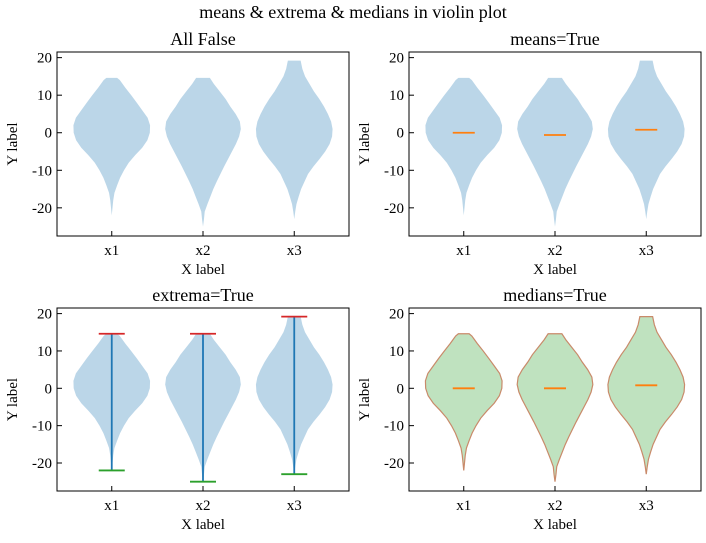 The height and width of the screenshot is (543, 706). Describe the element at coordinates (203, 39) in the screenshot. I see `subplot-title: All False` at that location.